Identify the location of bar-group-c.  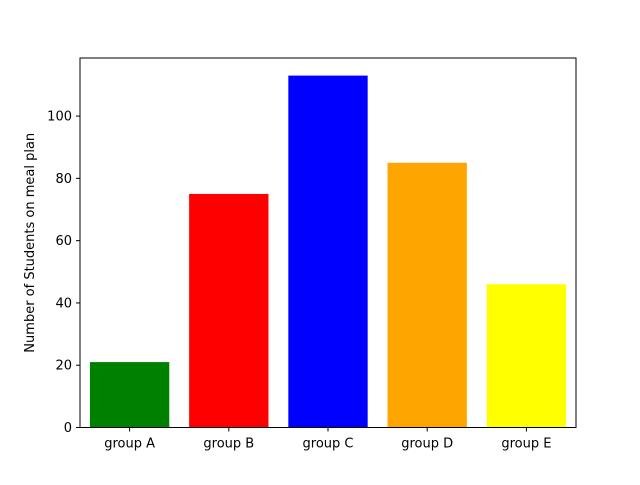
(328, 251).